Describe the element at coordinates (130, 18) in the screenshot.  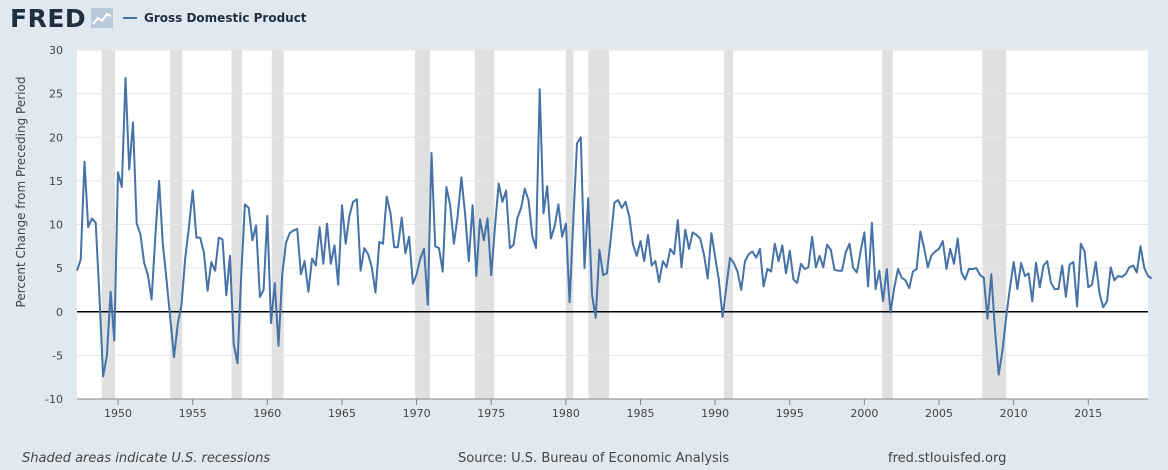
I see `legend-swatch` at that location.